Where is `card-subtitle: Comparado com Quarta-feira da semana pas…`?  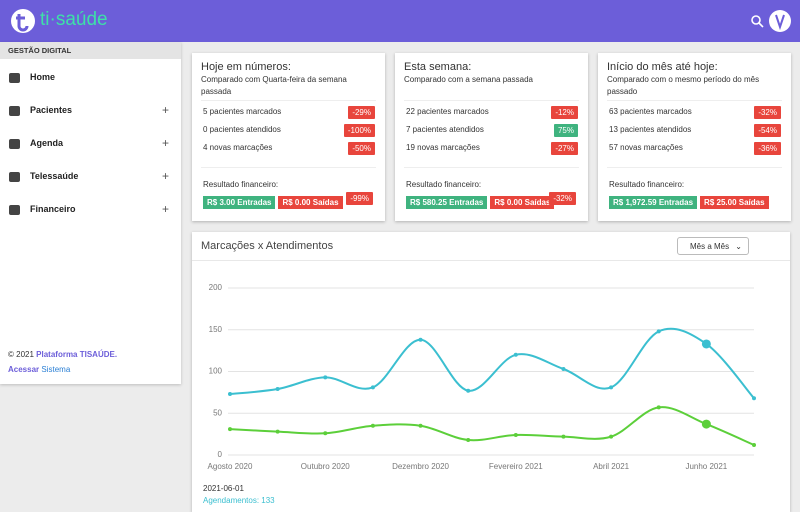 card-subtitle: Comparado com Quarta-feira da semana pas… is located at coordinates (274, 85).